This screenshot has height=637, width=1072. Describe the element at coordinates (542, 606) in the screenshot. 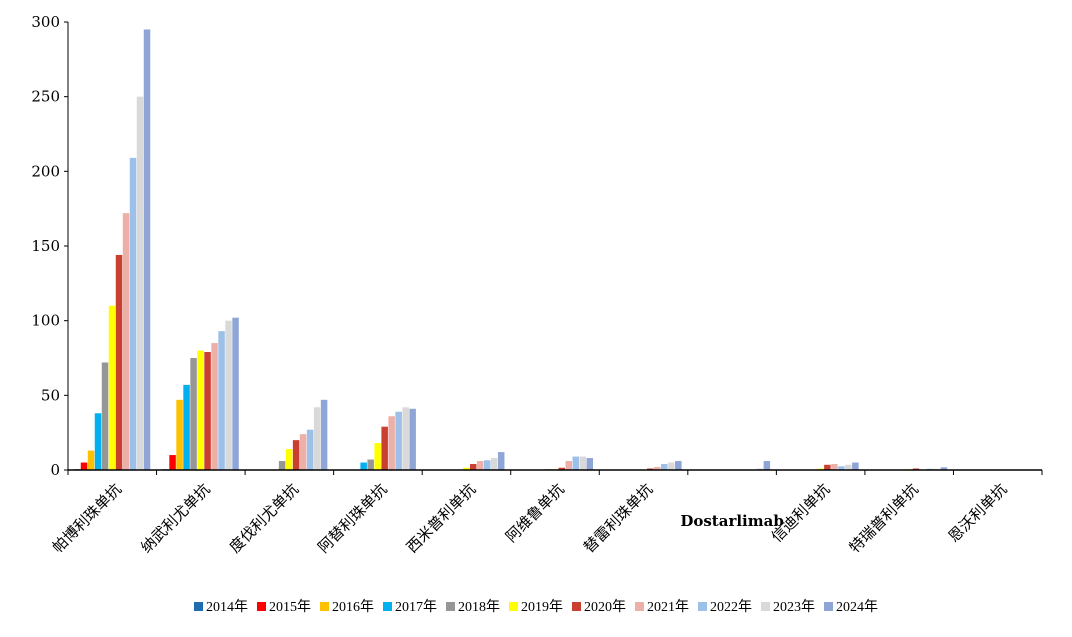

I see `legend-label: 2019年` at that location.